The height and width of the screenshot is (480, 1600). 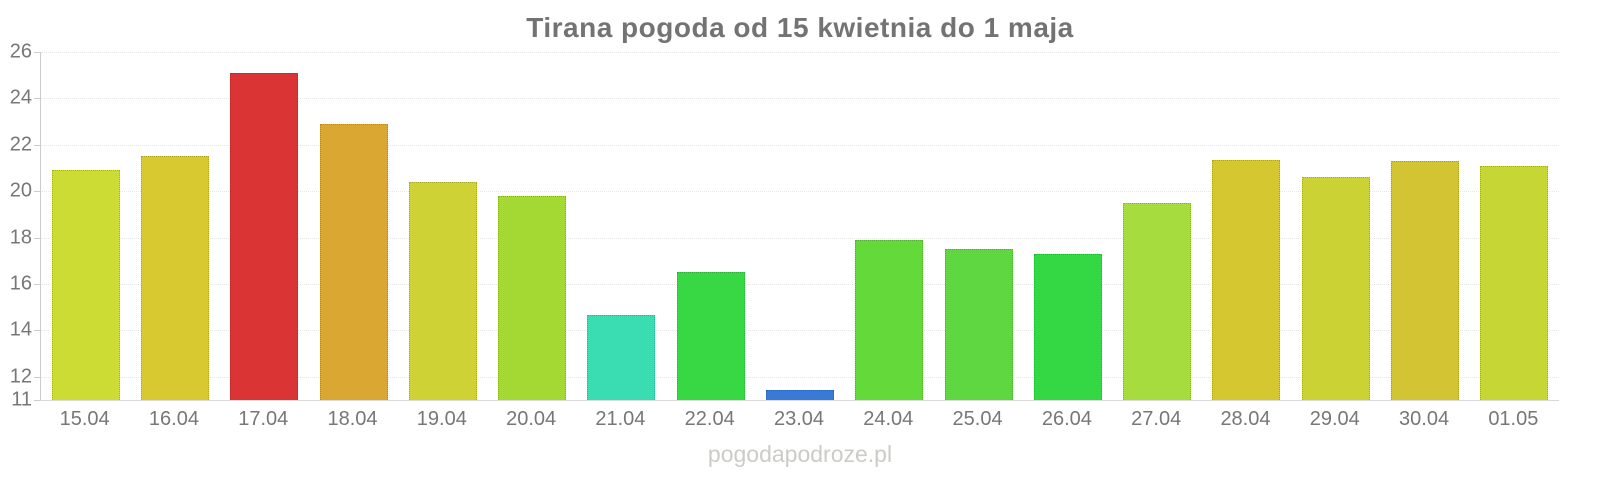 I want to click on bar-26.04, so click(x=1067, y=326).